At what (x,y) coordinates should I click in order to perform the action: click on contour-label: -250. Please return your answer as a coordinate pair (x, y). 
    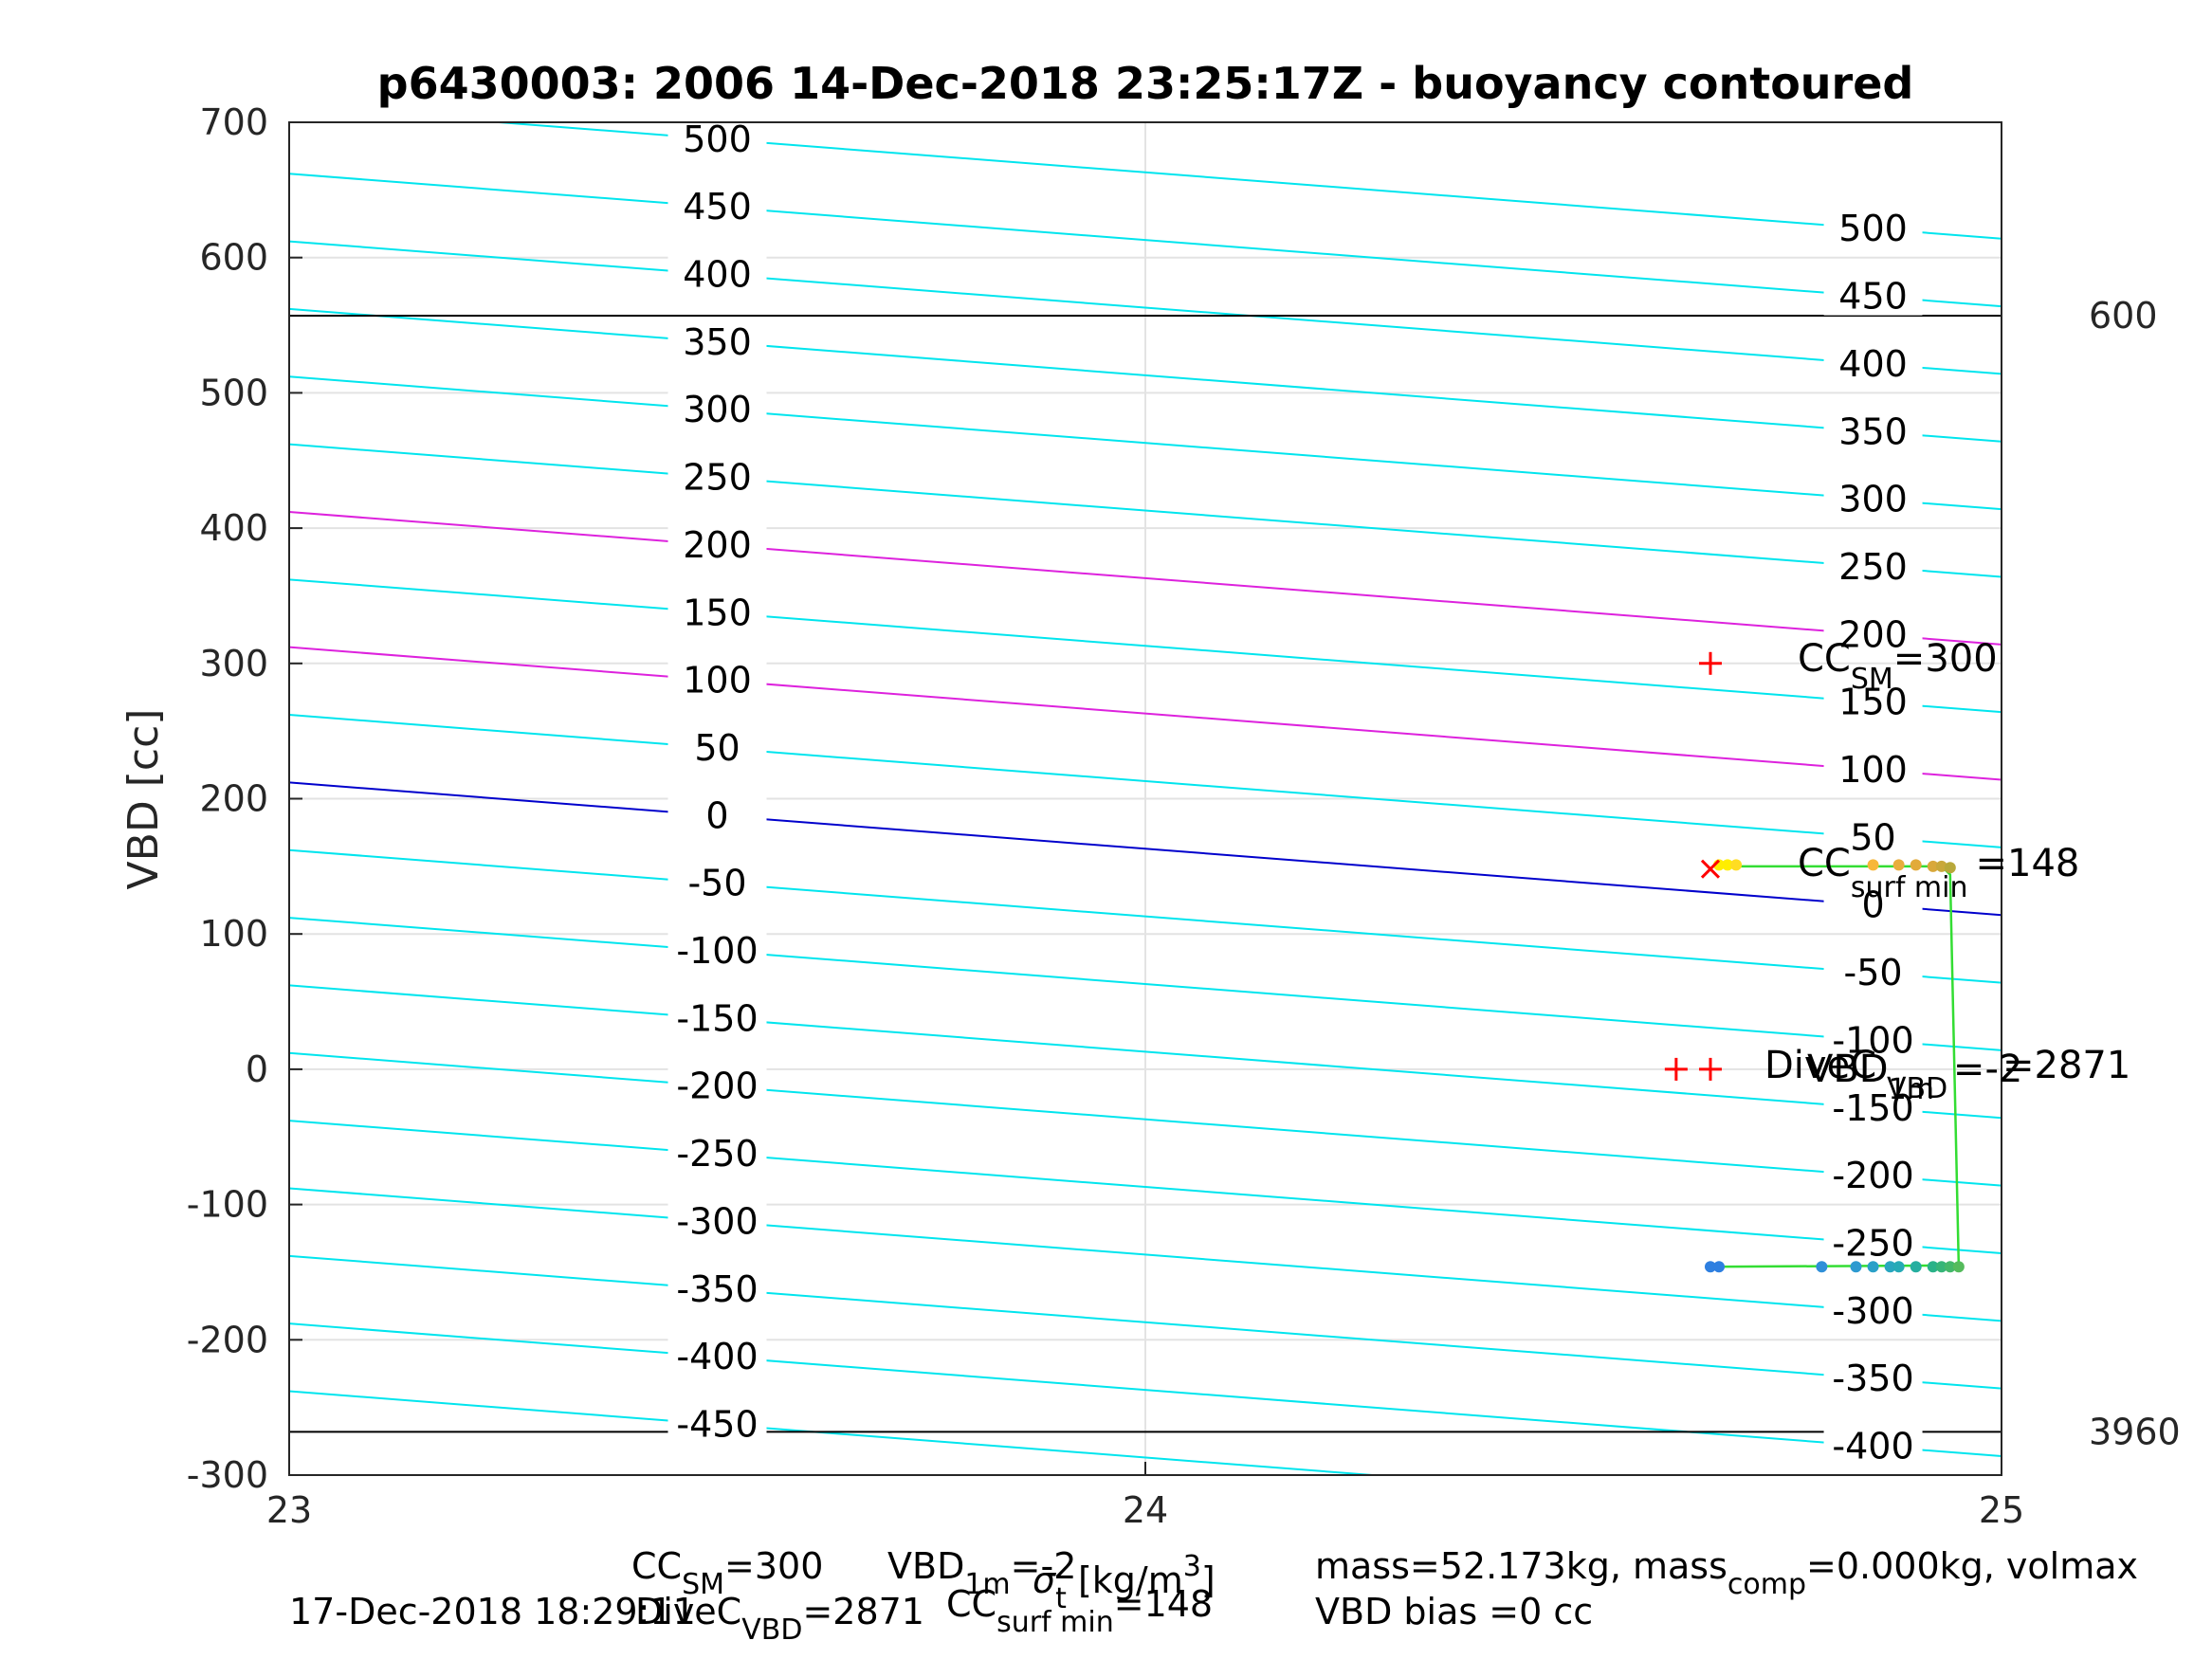
    Looking at the image, I should click on (1872, 1243).